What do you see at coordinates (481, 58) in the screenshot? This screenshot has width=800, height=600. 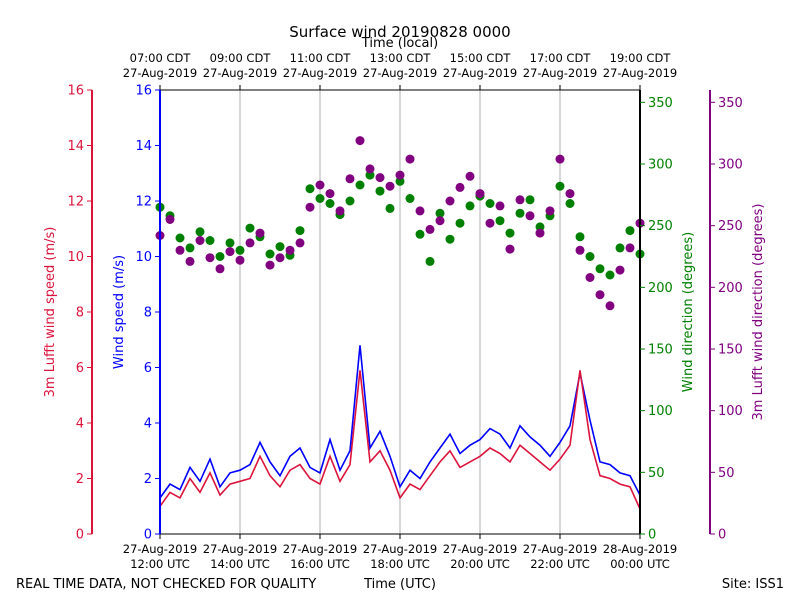 I see `top-tick-time: 15:00 CDT` at bounding box center [481, 58].